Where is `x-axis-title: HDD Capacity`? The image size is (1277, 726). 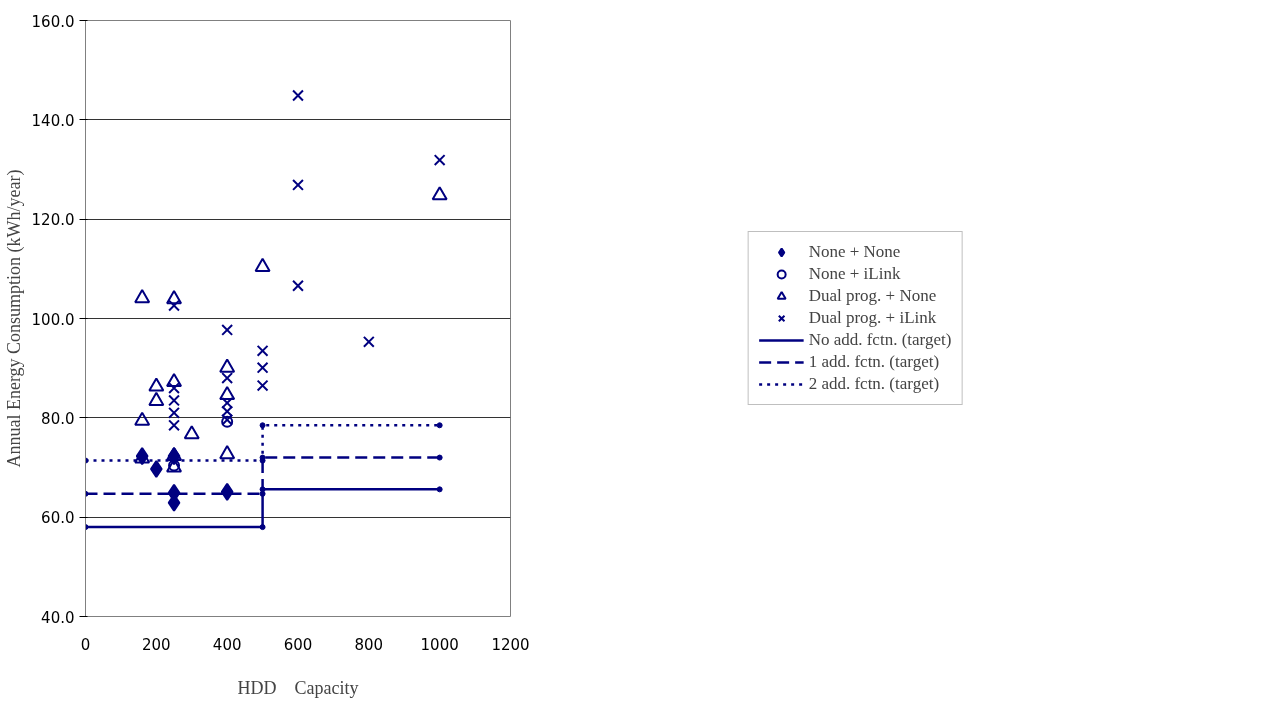
x-axis-title: HDD Capacity is located at coordinates (298, 687).